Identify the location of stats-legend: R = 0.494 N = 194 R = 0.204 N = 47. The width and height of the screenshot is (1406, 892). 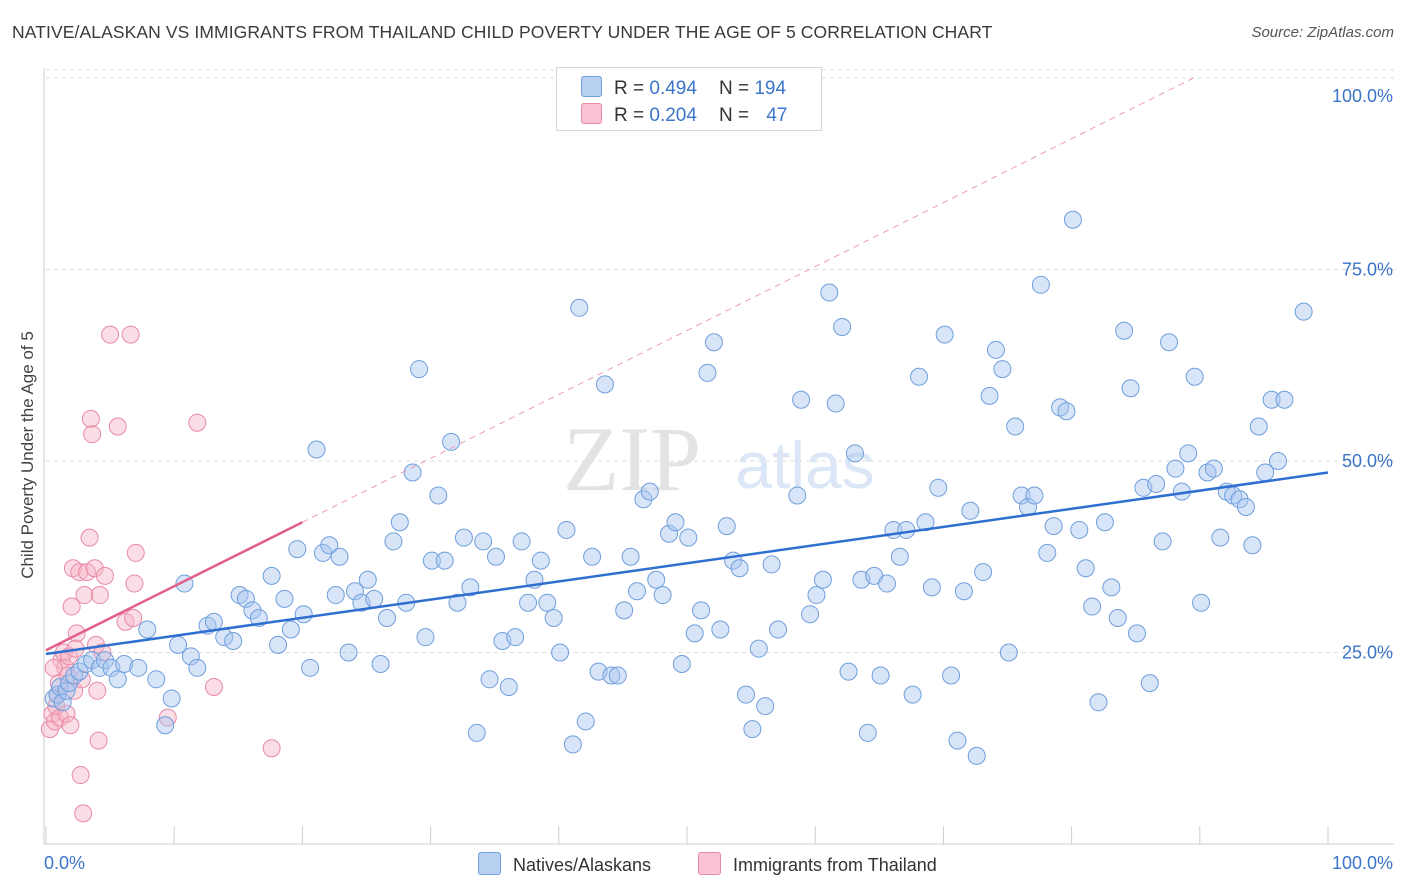
(689, 99).